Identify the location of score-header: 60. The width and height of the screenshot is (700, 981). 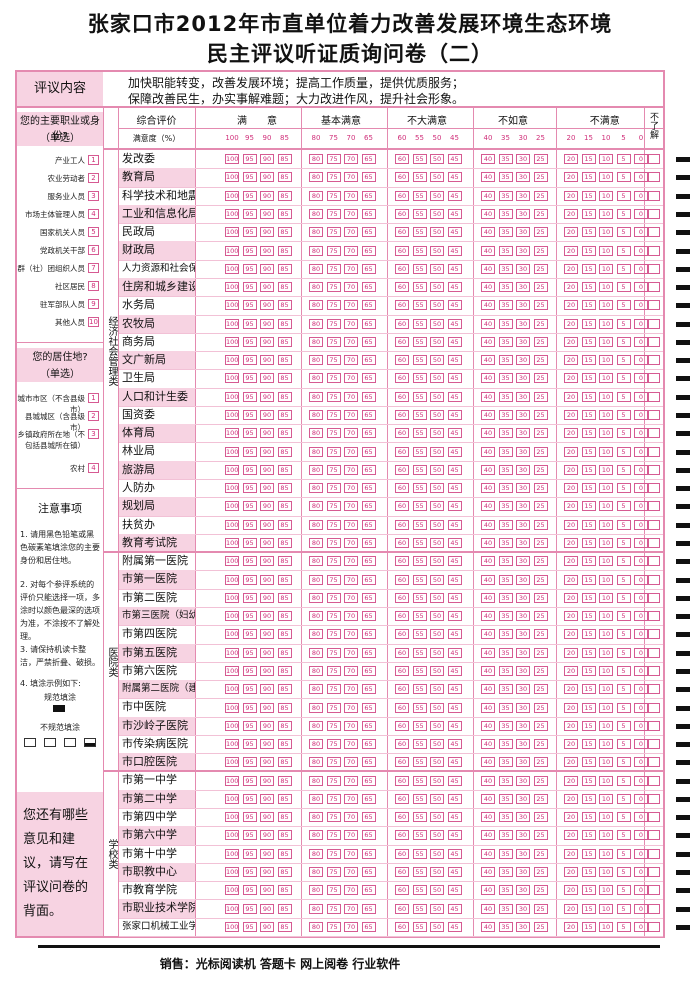
(402, 138).